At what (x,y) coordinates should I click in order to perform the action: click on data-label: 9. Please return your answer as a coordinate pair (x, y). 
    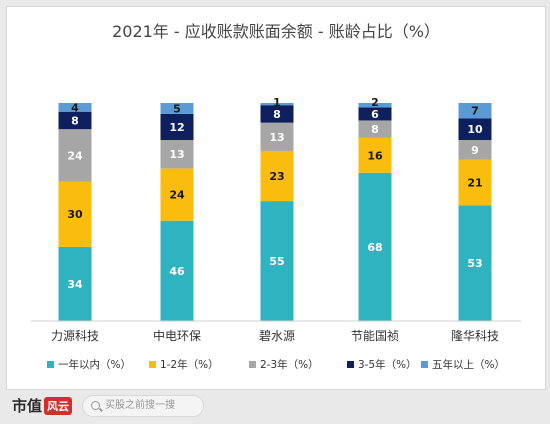
    Looking at the image, I should click on (475, 150).